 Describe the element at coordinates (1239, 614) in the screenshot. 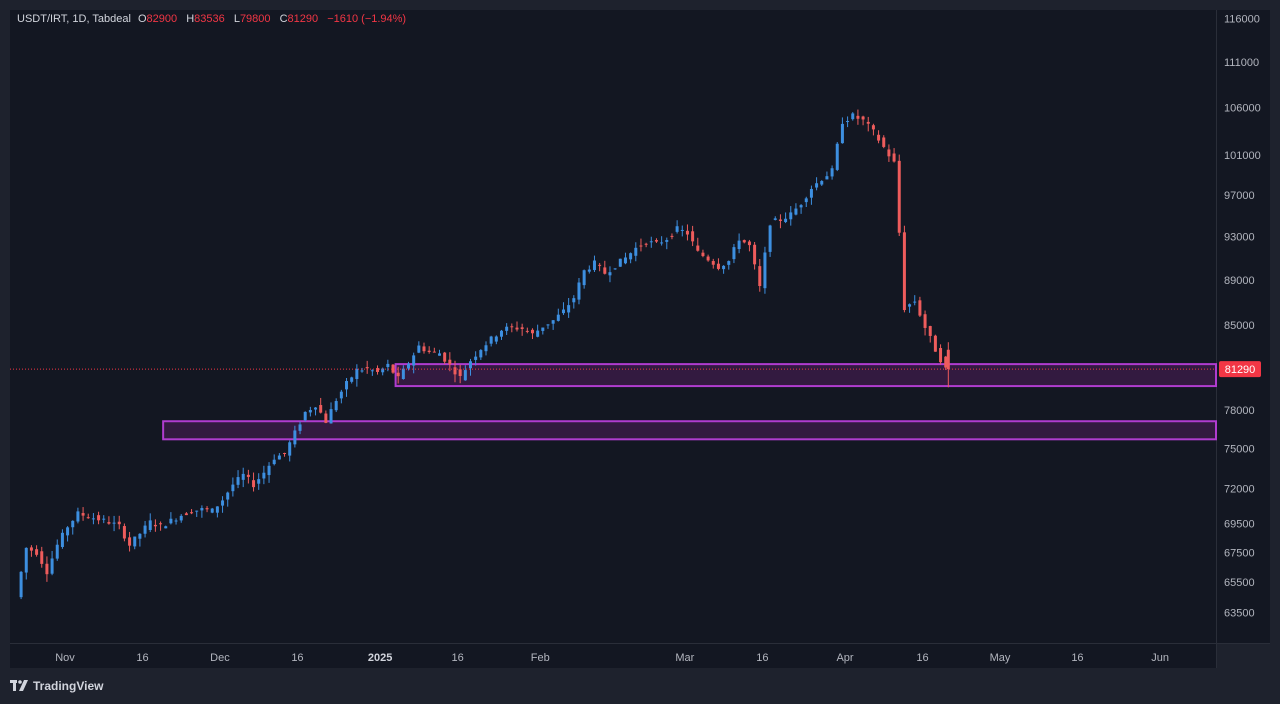

I see `price-tick-label-63500: 63500` at that location.